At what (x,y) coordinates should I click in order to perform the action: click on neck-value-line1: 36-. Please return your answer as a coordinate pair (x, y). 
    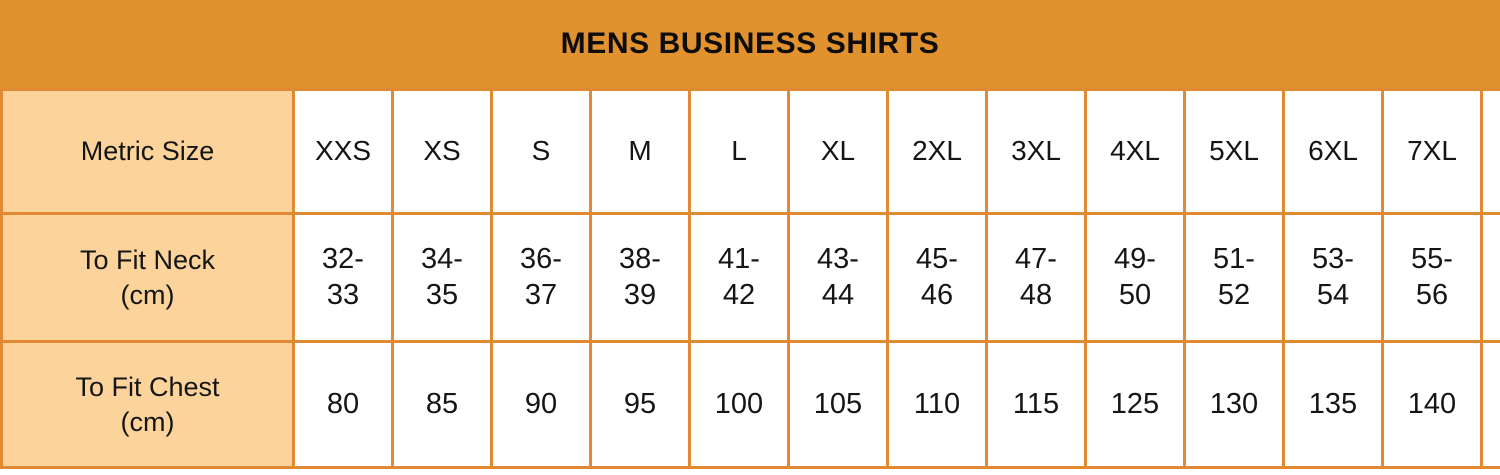
    Looking at the image, I should click on (541, 259).